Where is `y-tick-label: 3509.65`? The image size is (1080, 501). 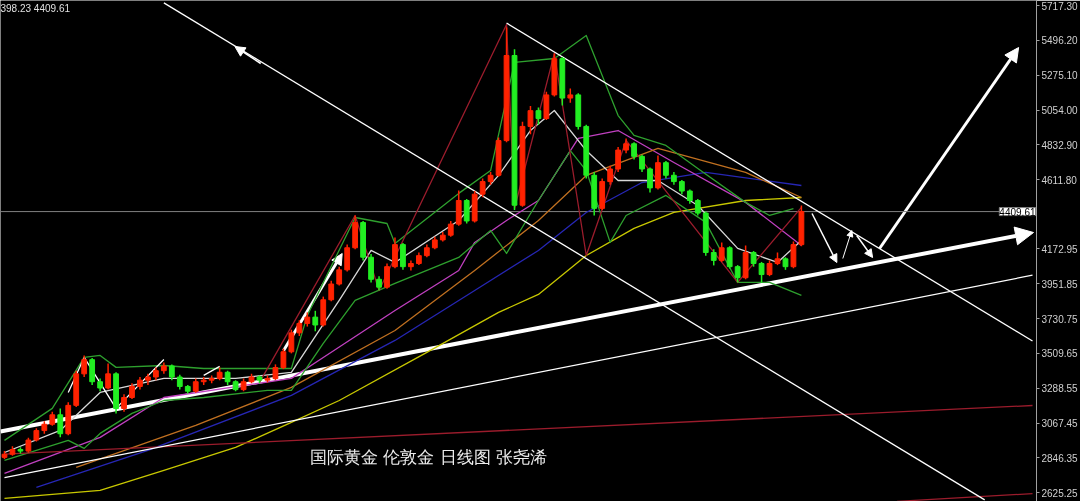
y-tick-label: 3509.65 is located at coordinates (1060, 354).